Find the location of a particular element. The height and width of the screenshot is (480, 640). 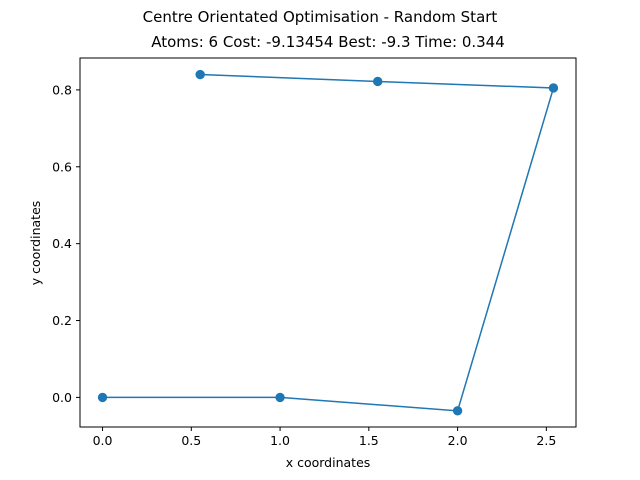

x-tick-label: 2.5 is located at coordinates (546, 440).